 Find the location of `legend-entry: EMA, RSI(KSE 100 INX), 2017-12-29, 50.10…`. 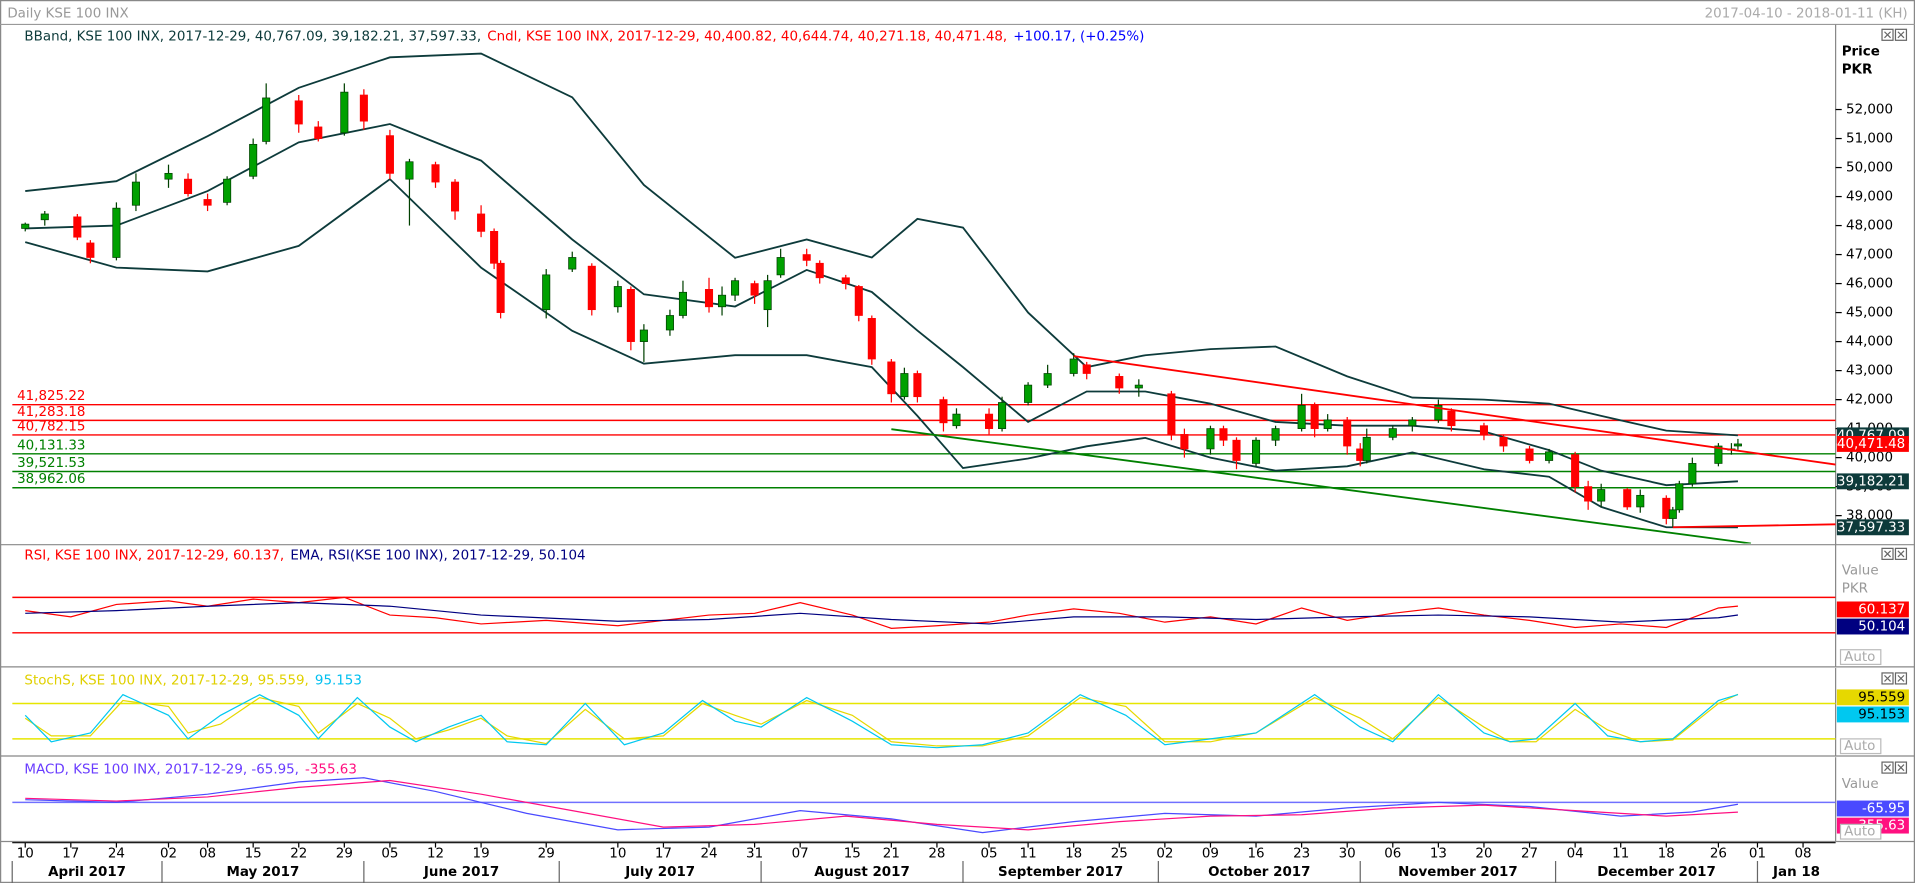

legend-entry: EMA, RSI(KSE 100 INX), 2017-12-29, 50.10… is located at coordinates (437, 556).